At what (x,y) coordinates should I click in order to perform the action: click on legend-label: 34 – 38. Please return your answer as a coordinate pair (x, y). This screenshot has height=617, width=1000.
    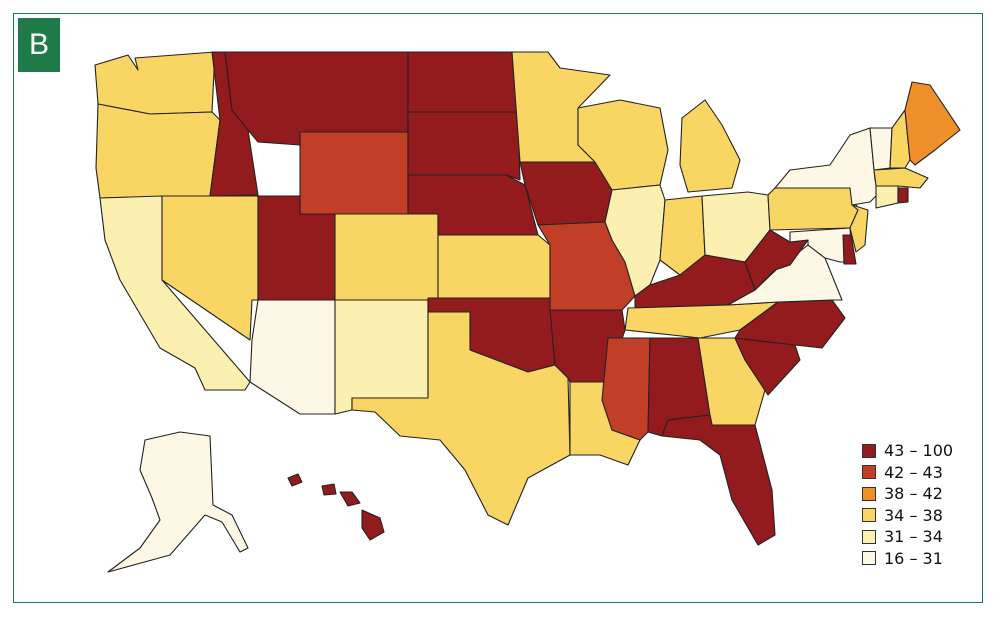
    Looking at the image, I should click on (913, 515).